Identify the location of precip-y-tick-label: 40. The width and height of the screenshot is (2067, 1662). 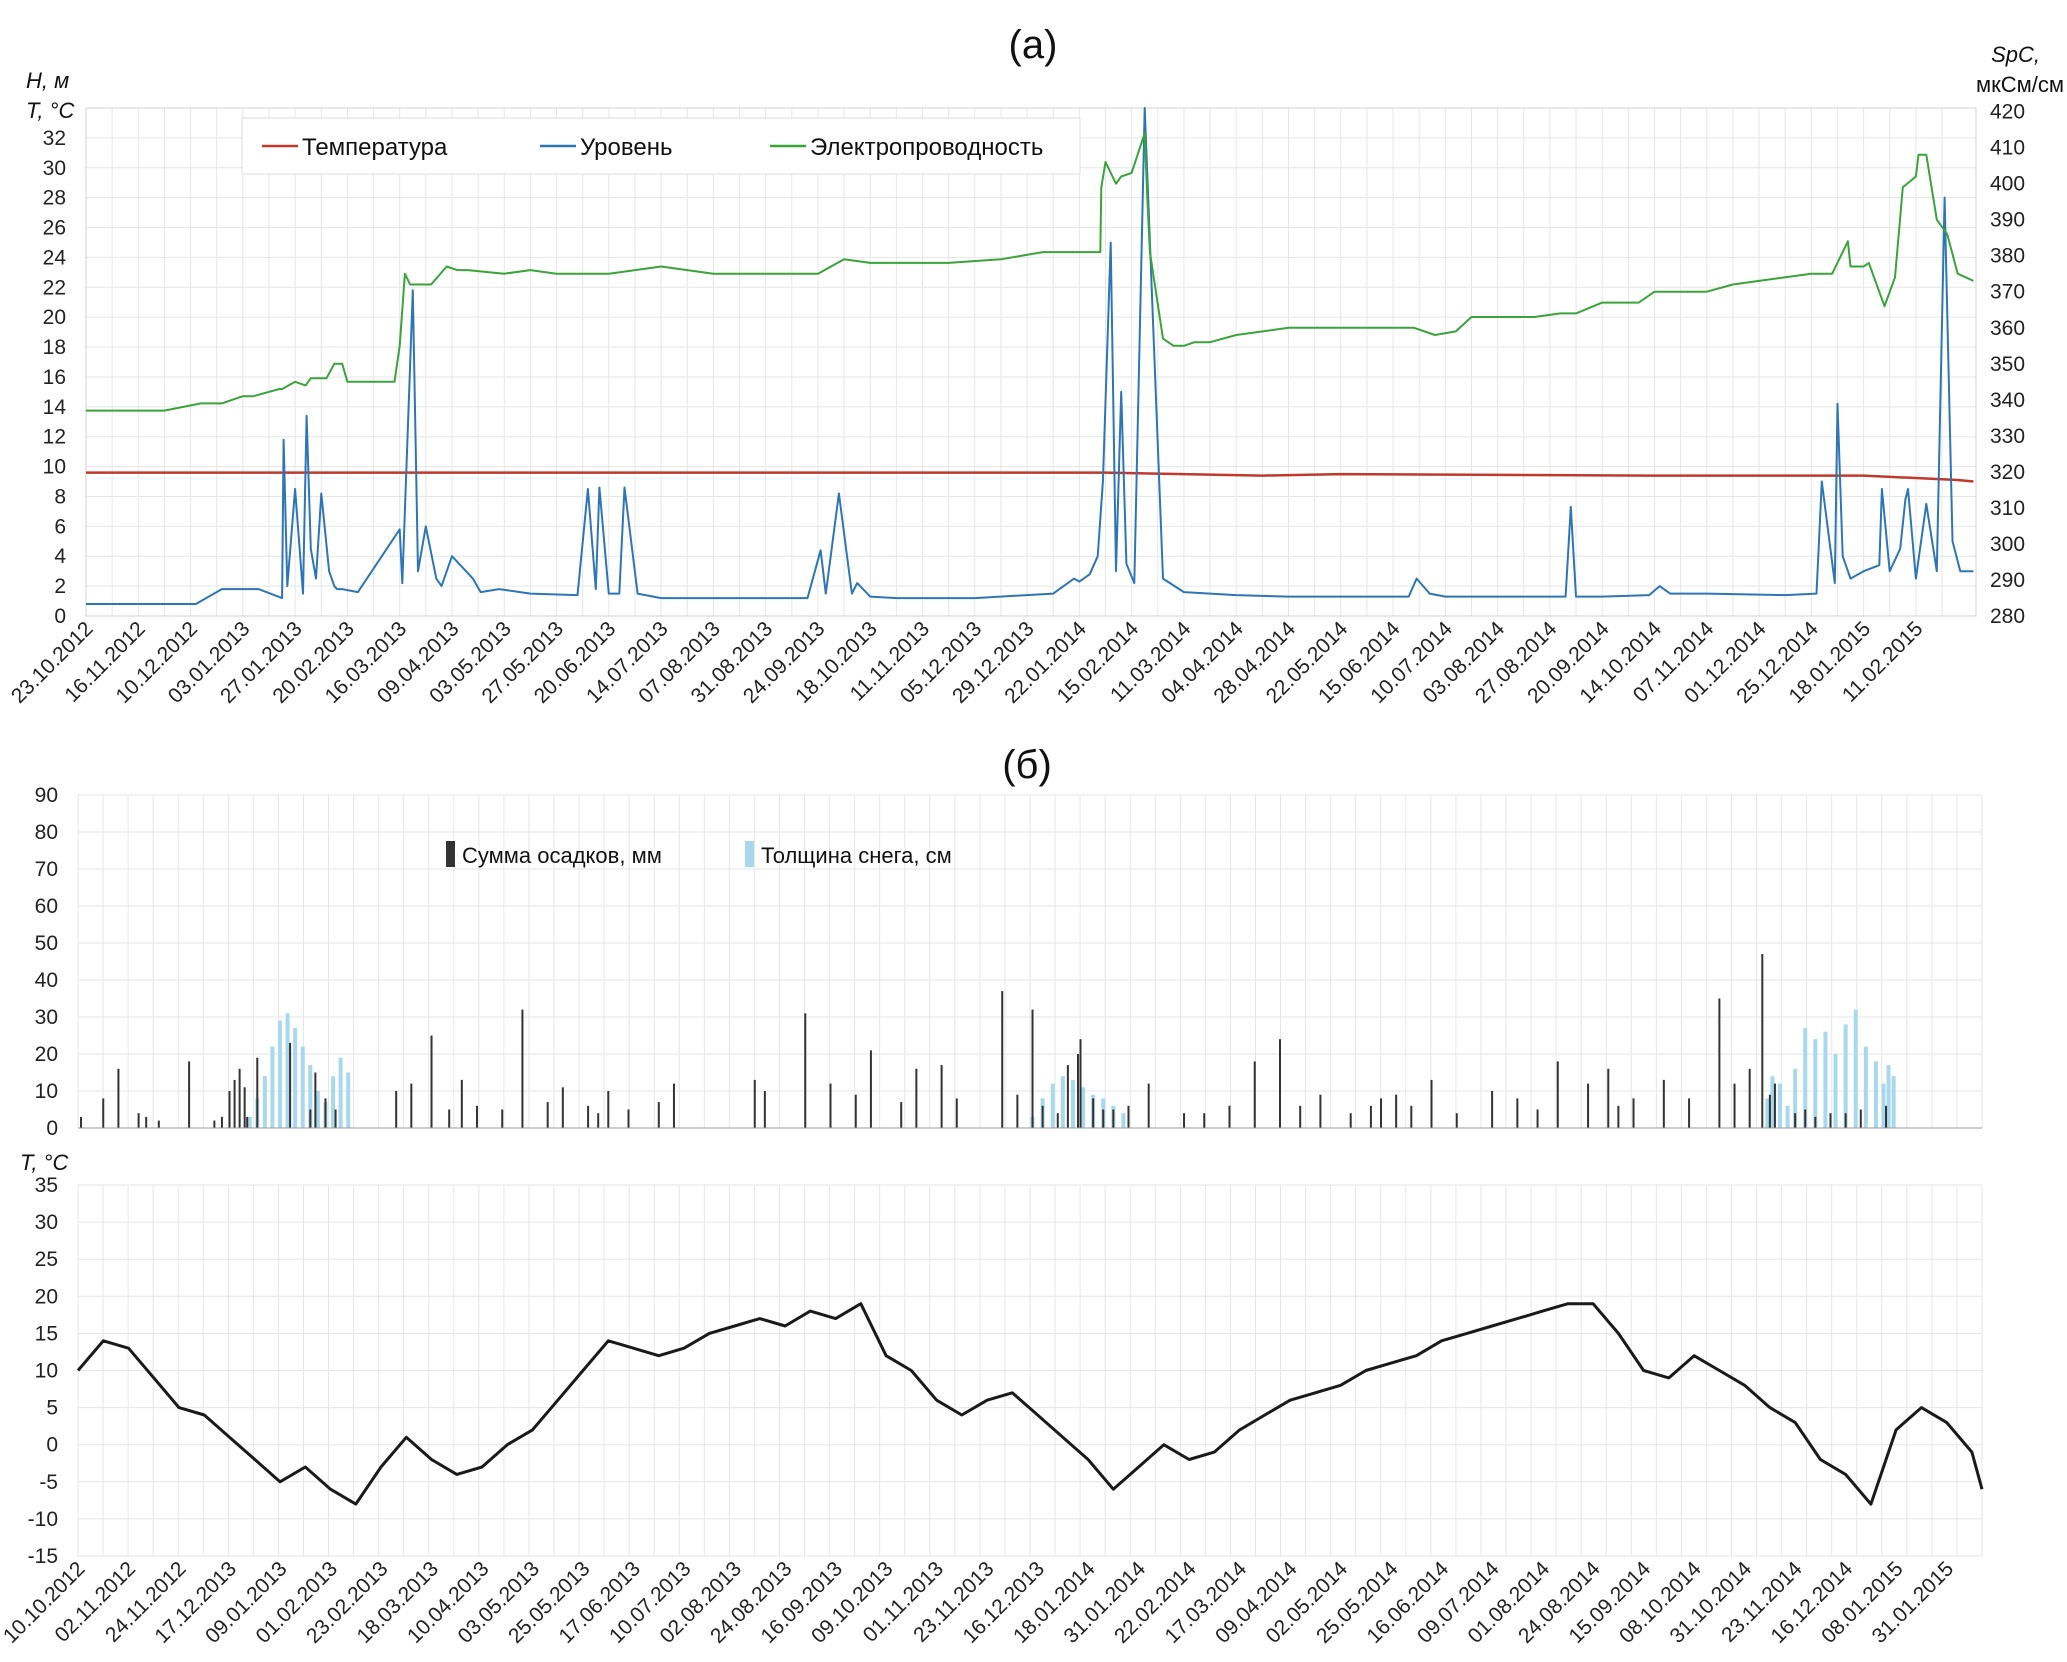
(46, 980).